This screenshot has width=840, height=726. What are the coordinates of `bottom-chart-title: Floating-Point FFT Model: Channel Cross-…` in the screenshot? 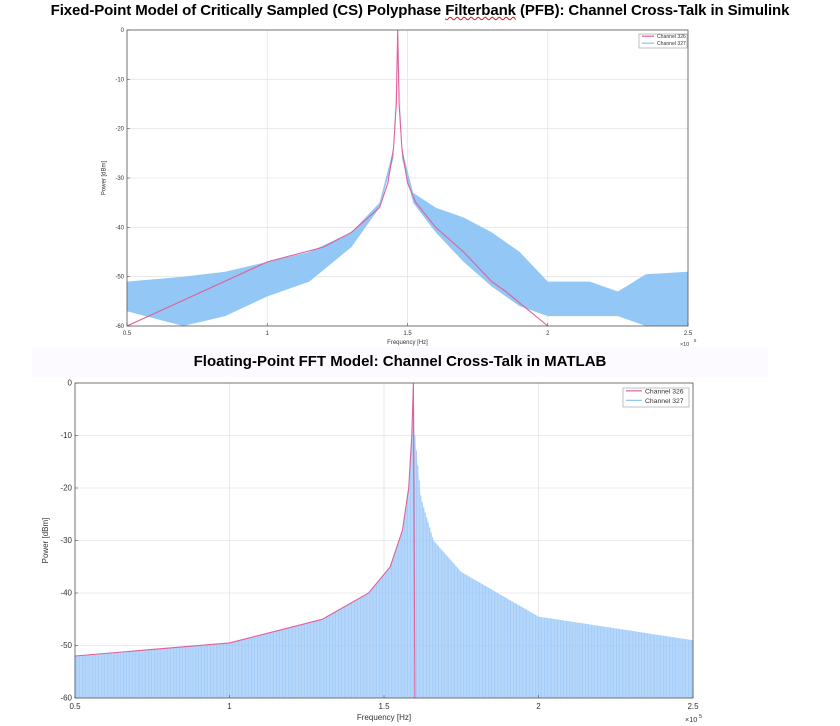 It's located at (400, 362).